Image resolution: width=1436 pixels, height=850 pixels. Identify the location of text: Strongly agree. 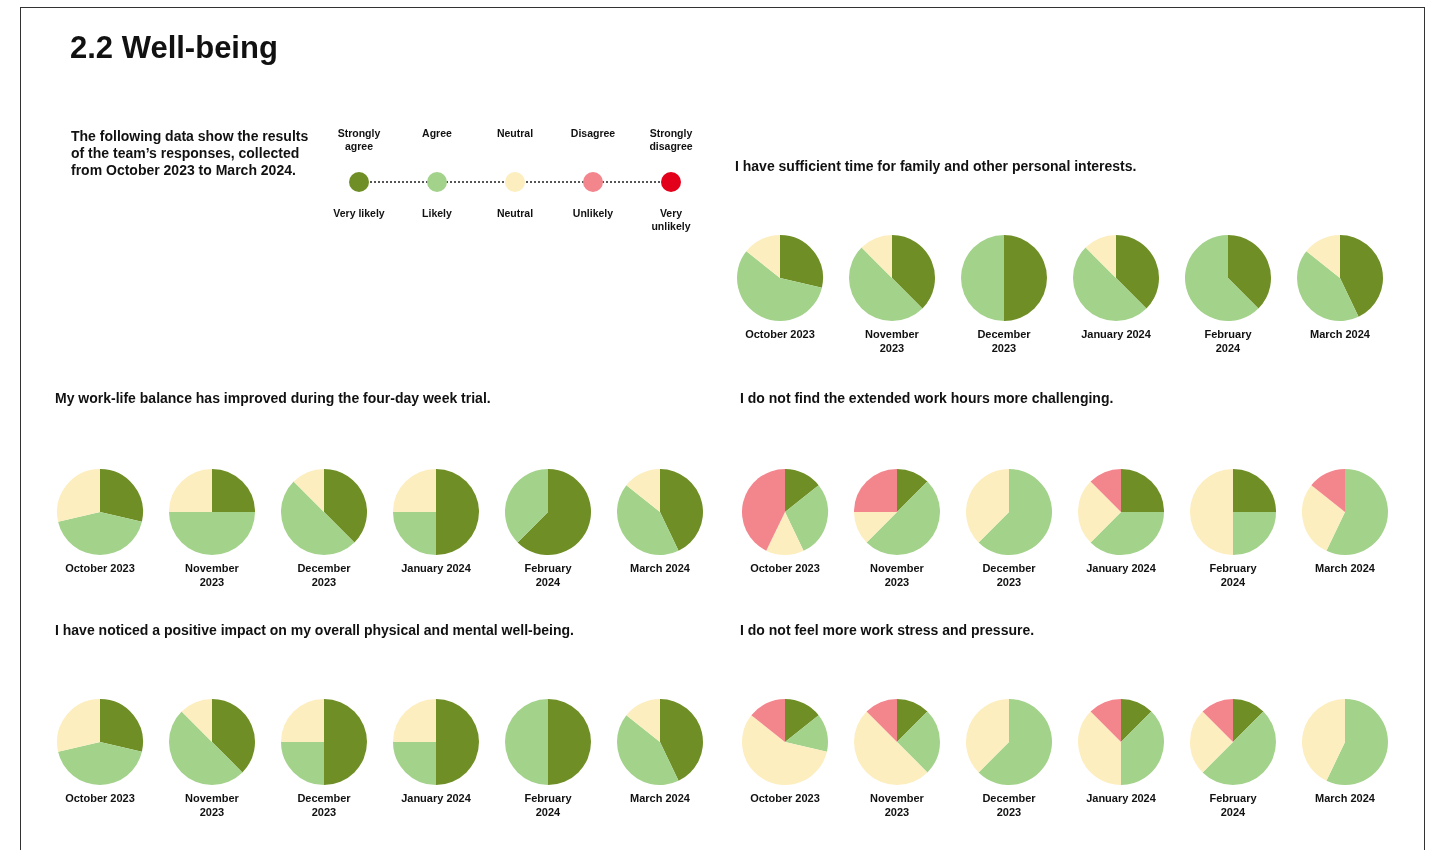
(359, 140).